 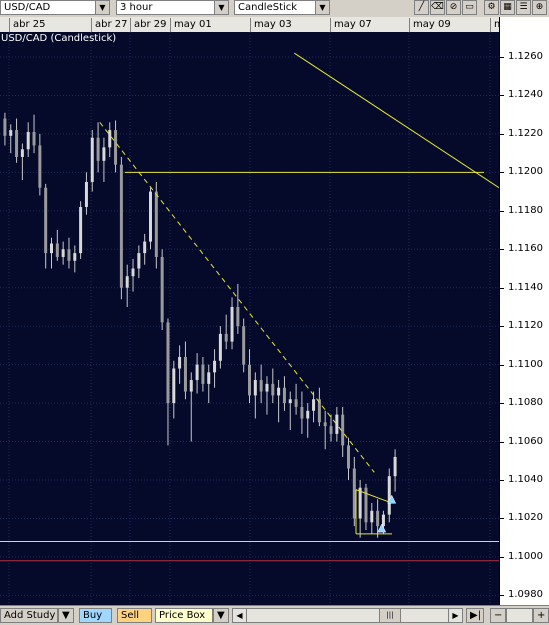 I want to click on add-study-label: Add Study, so click(x=30, y=615).